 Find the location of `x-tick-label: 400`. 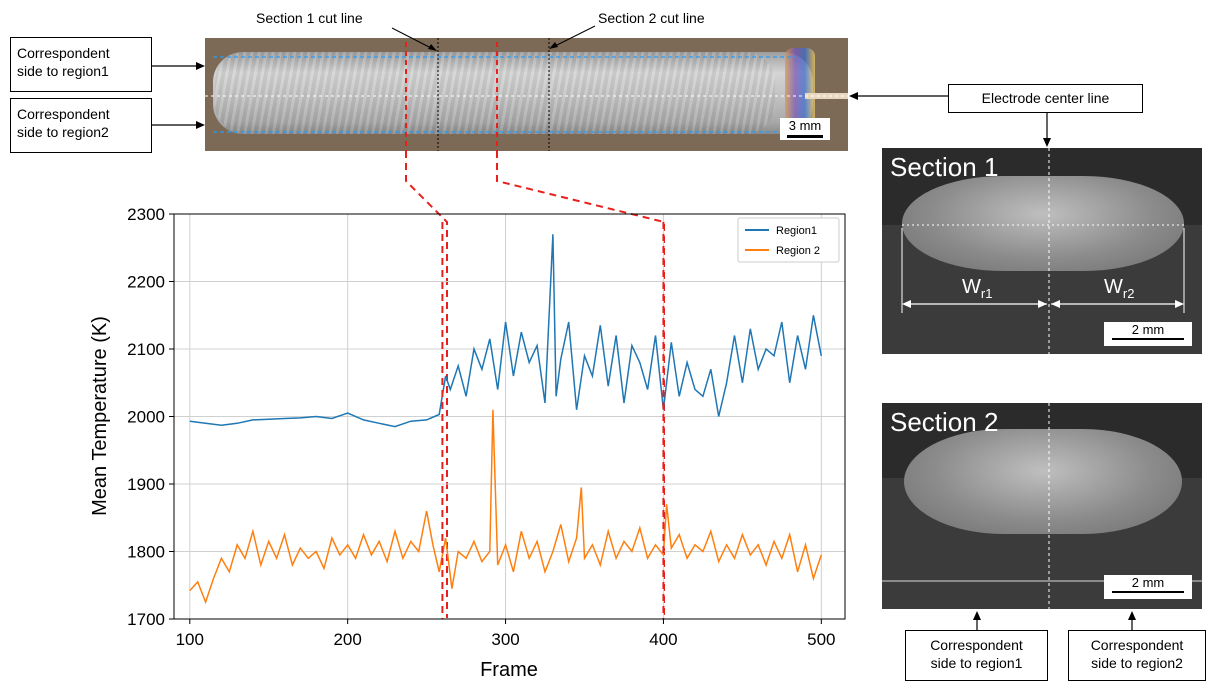

x-tick-label: 400 is located at coordinates (663, 639).